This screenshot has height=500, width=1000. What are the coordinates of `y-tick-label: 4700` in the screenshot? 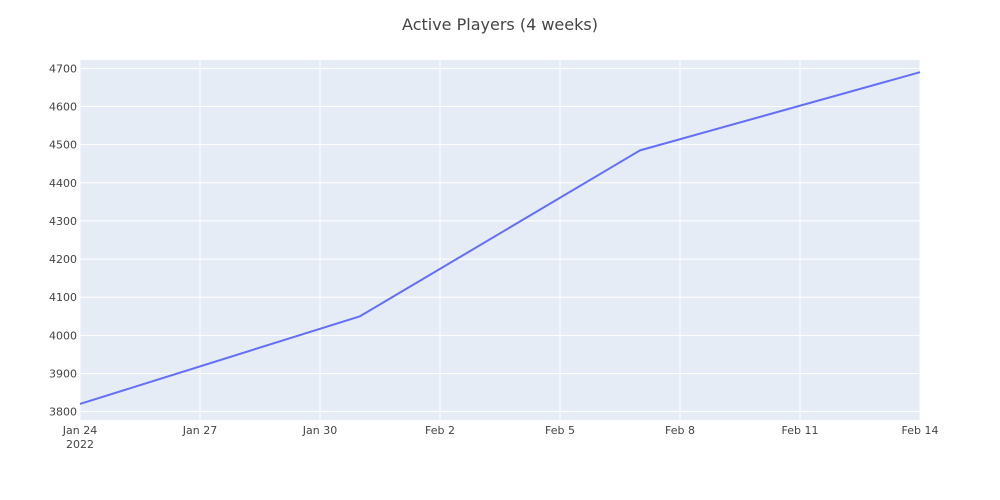 It's located at (63, 68).